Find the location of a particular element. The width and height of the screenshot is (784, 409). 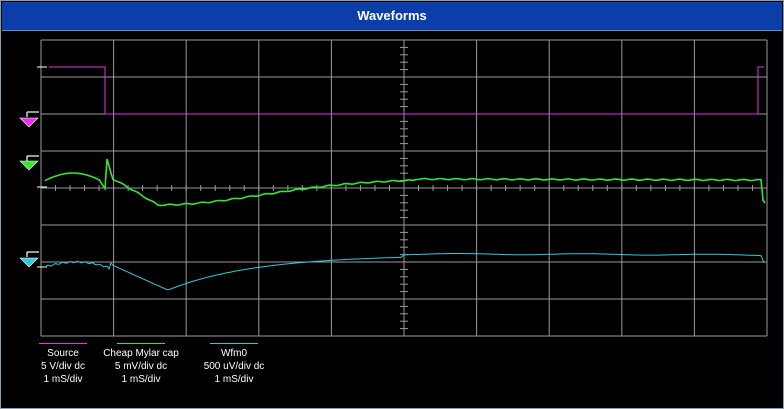

trace-cheap-mylar-cap is located at coordinates (405, 182).